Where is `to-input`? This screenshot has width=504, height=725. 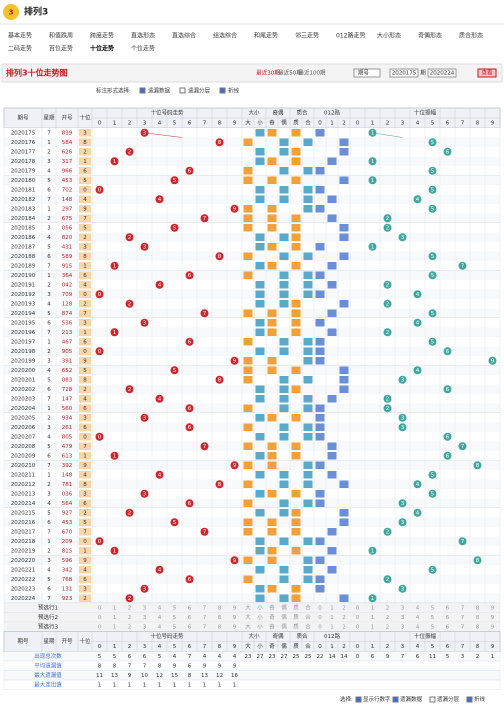 to-input is located at coordinates (442, 73).